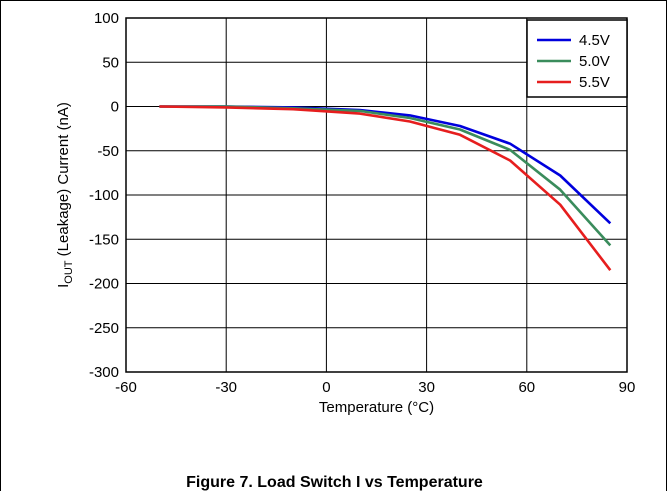 The width and height of the screenshot is (669, 492). I want to click on x-tick-label: 60, so click(526, 387).